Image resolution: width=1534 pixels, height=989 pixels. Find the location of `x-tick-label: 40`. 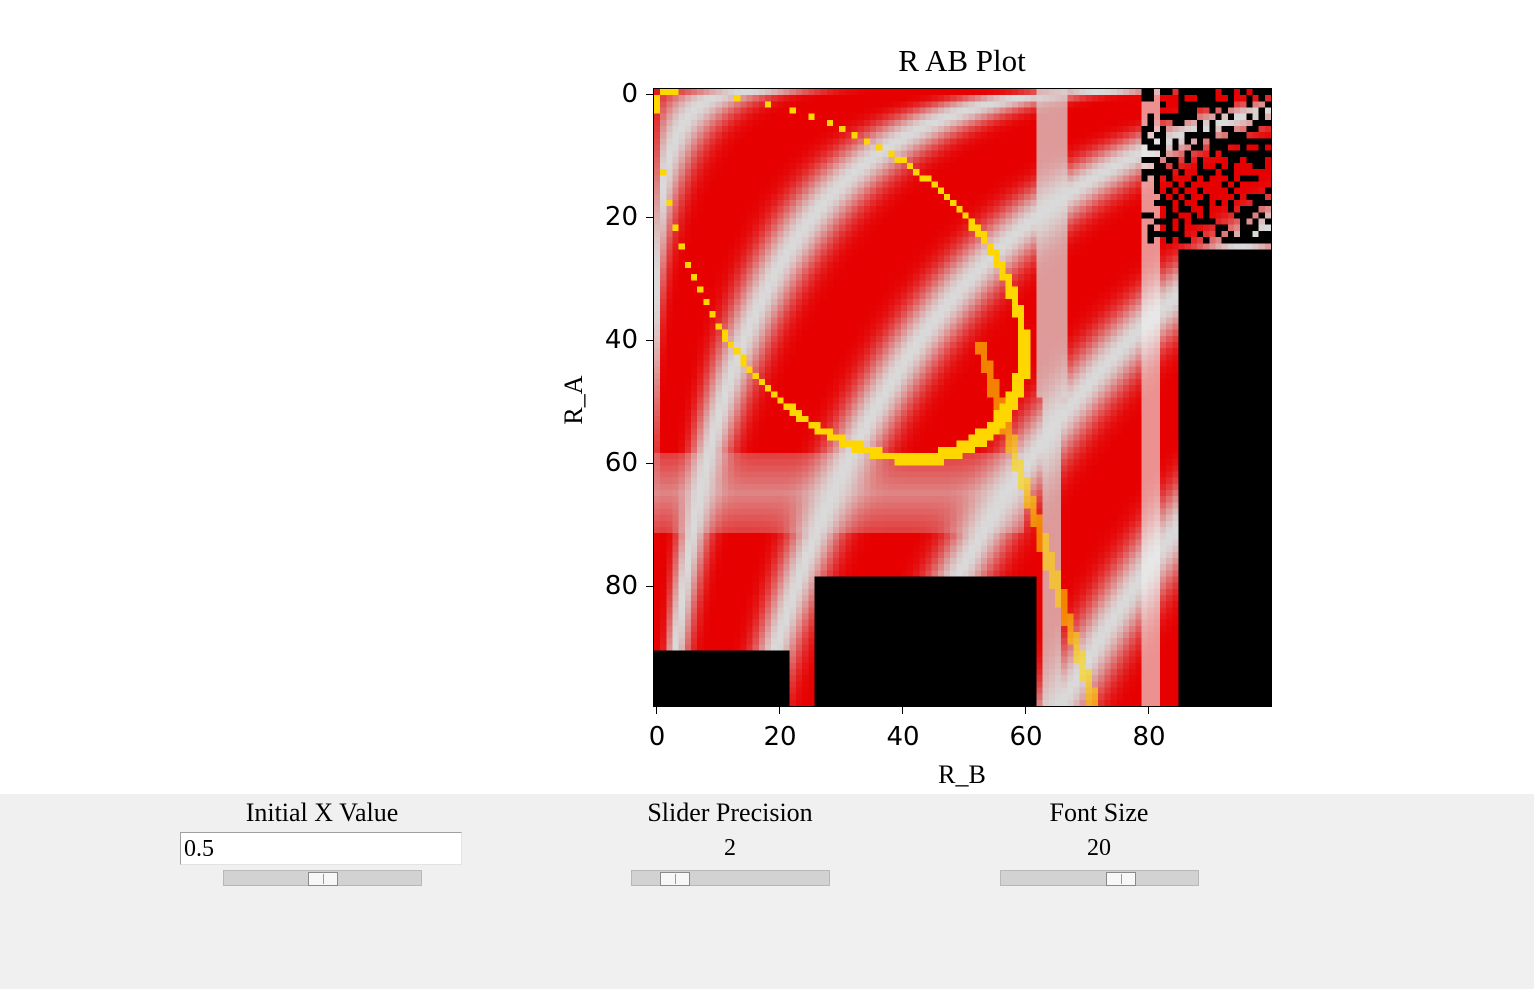

x-tick-label: 40 is located at coordinates (903, 737).